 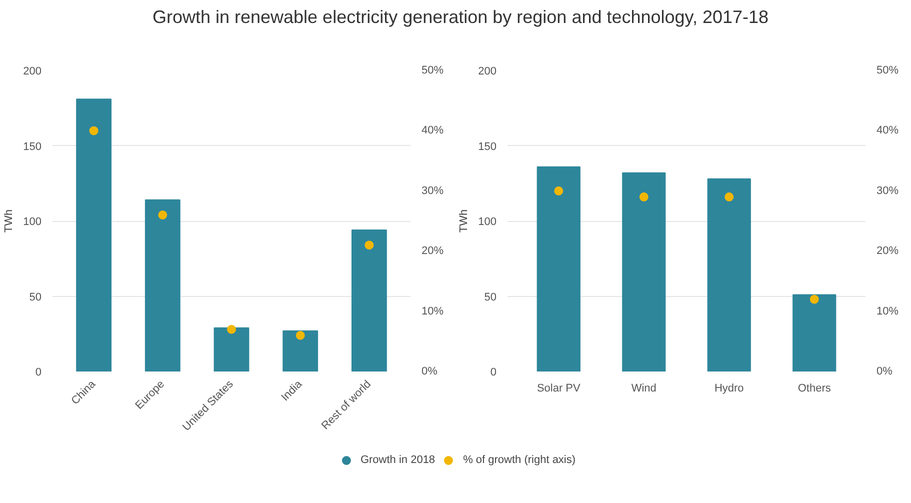 I want to click on x-tick-label: Solar PV, so click(x=559, y=388).